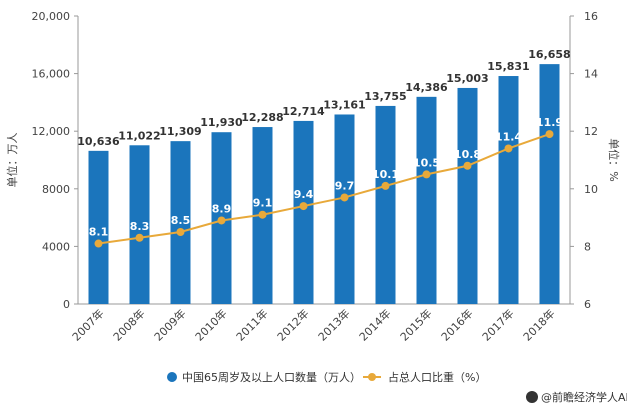  I want to click on bar-value-label: 15,831, so click(508, 66).